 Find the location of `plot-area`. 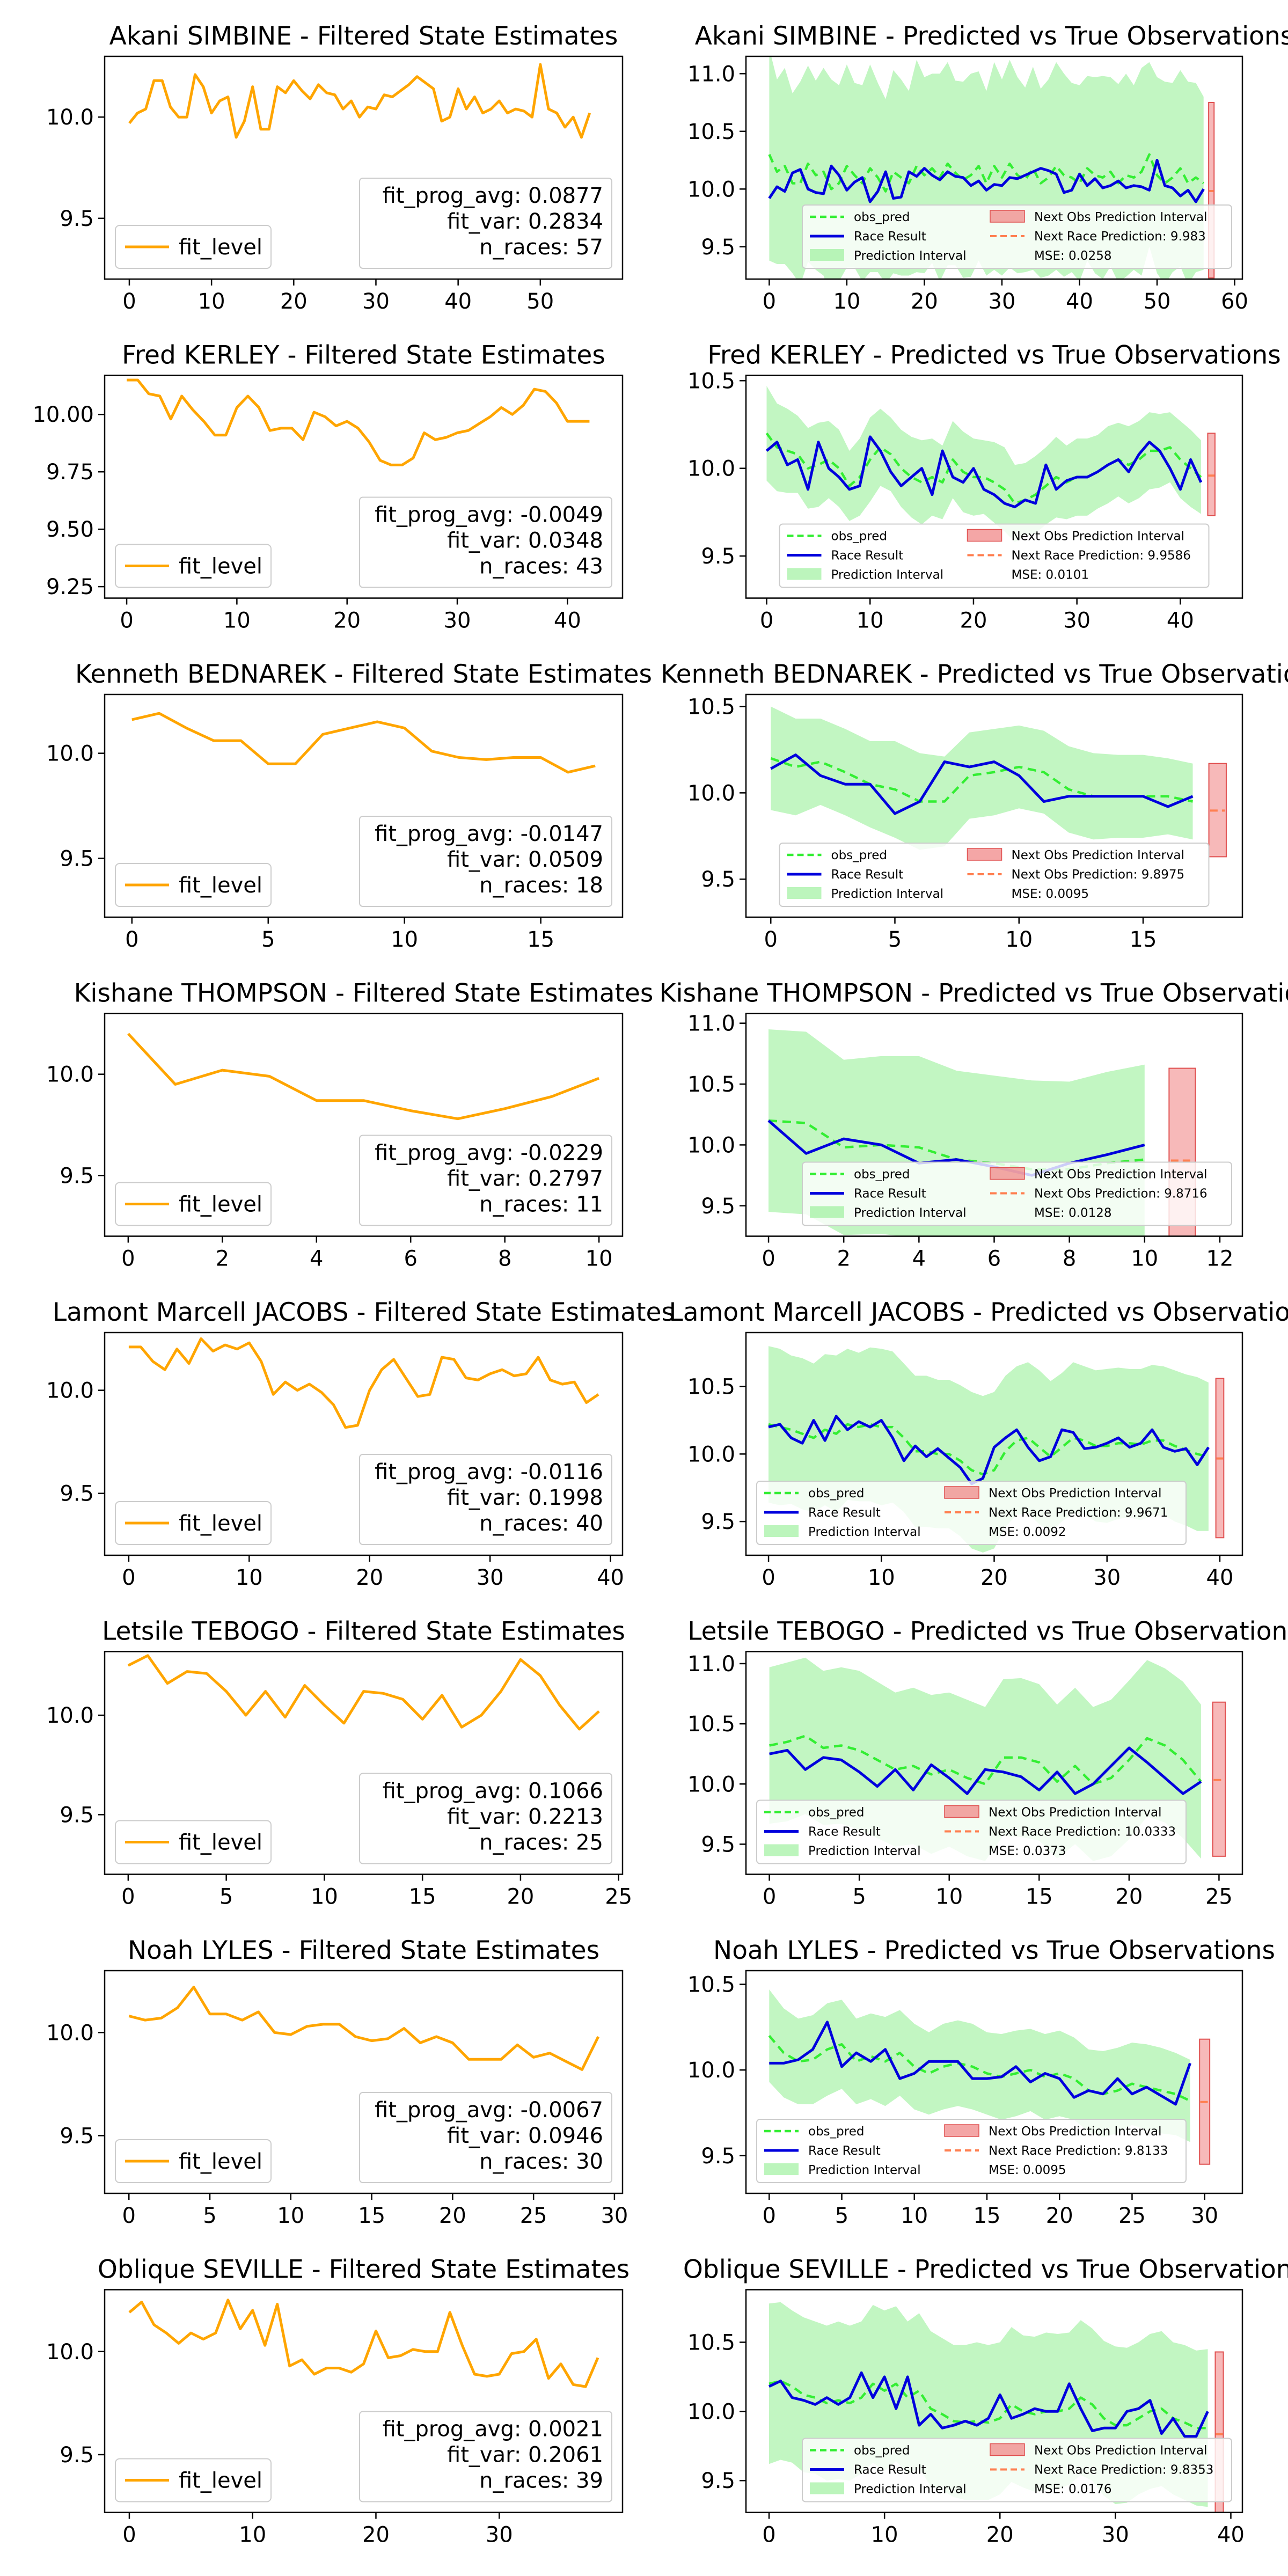

plot-area is located at coordinates (364, 2028).